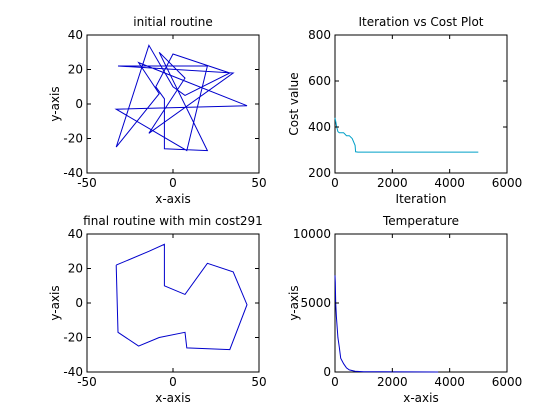 The height and width of the screenshot is (420, 560). Describe the element at coordinates (319, 127) in the screenshot. I see `y-tick-label: 400` at that location.